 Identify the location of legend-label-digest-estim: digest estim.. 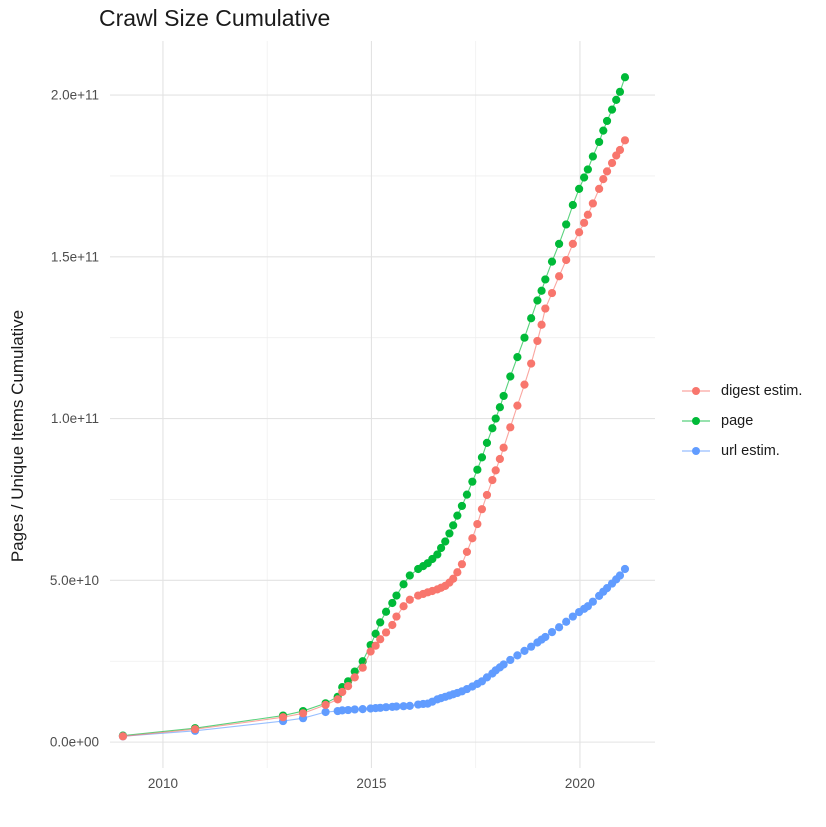
(762, 391).